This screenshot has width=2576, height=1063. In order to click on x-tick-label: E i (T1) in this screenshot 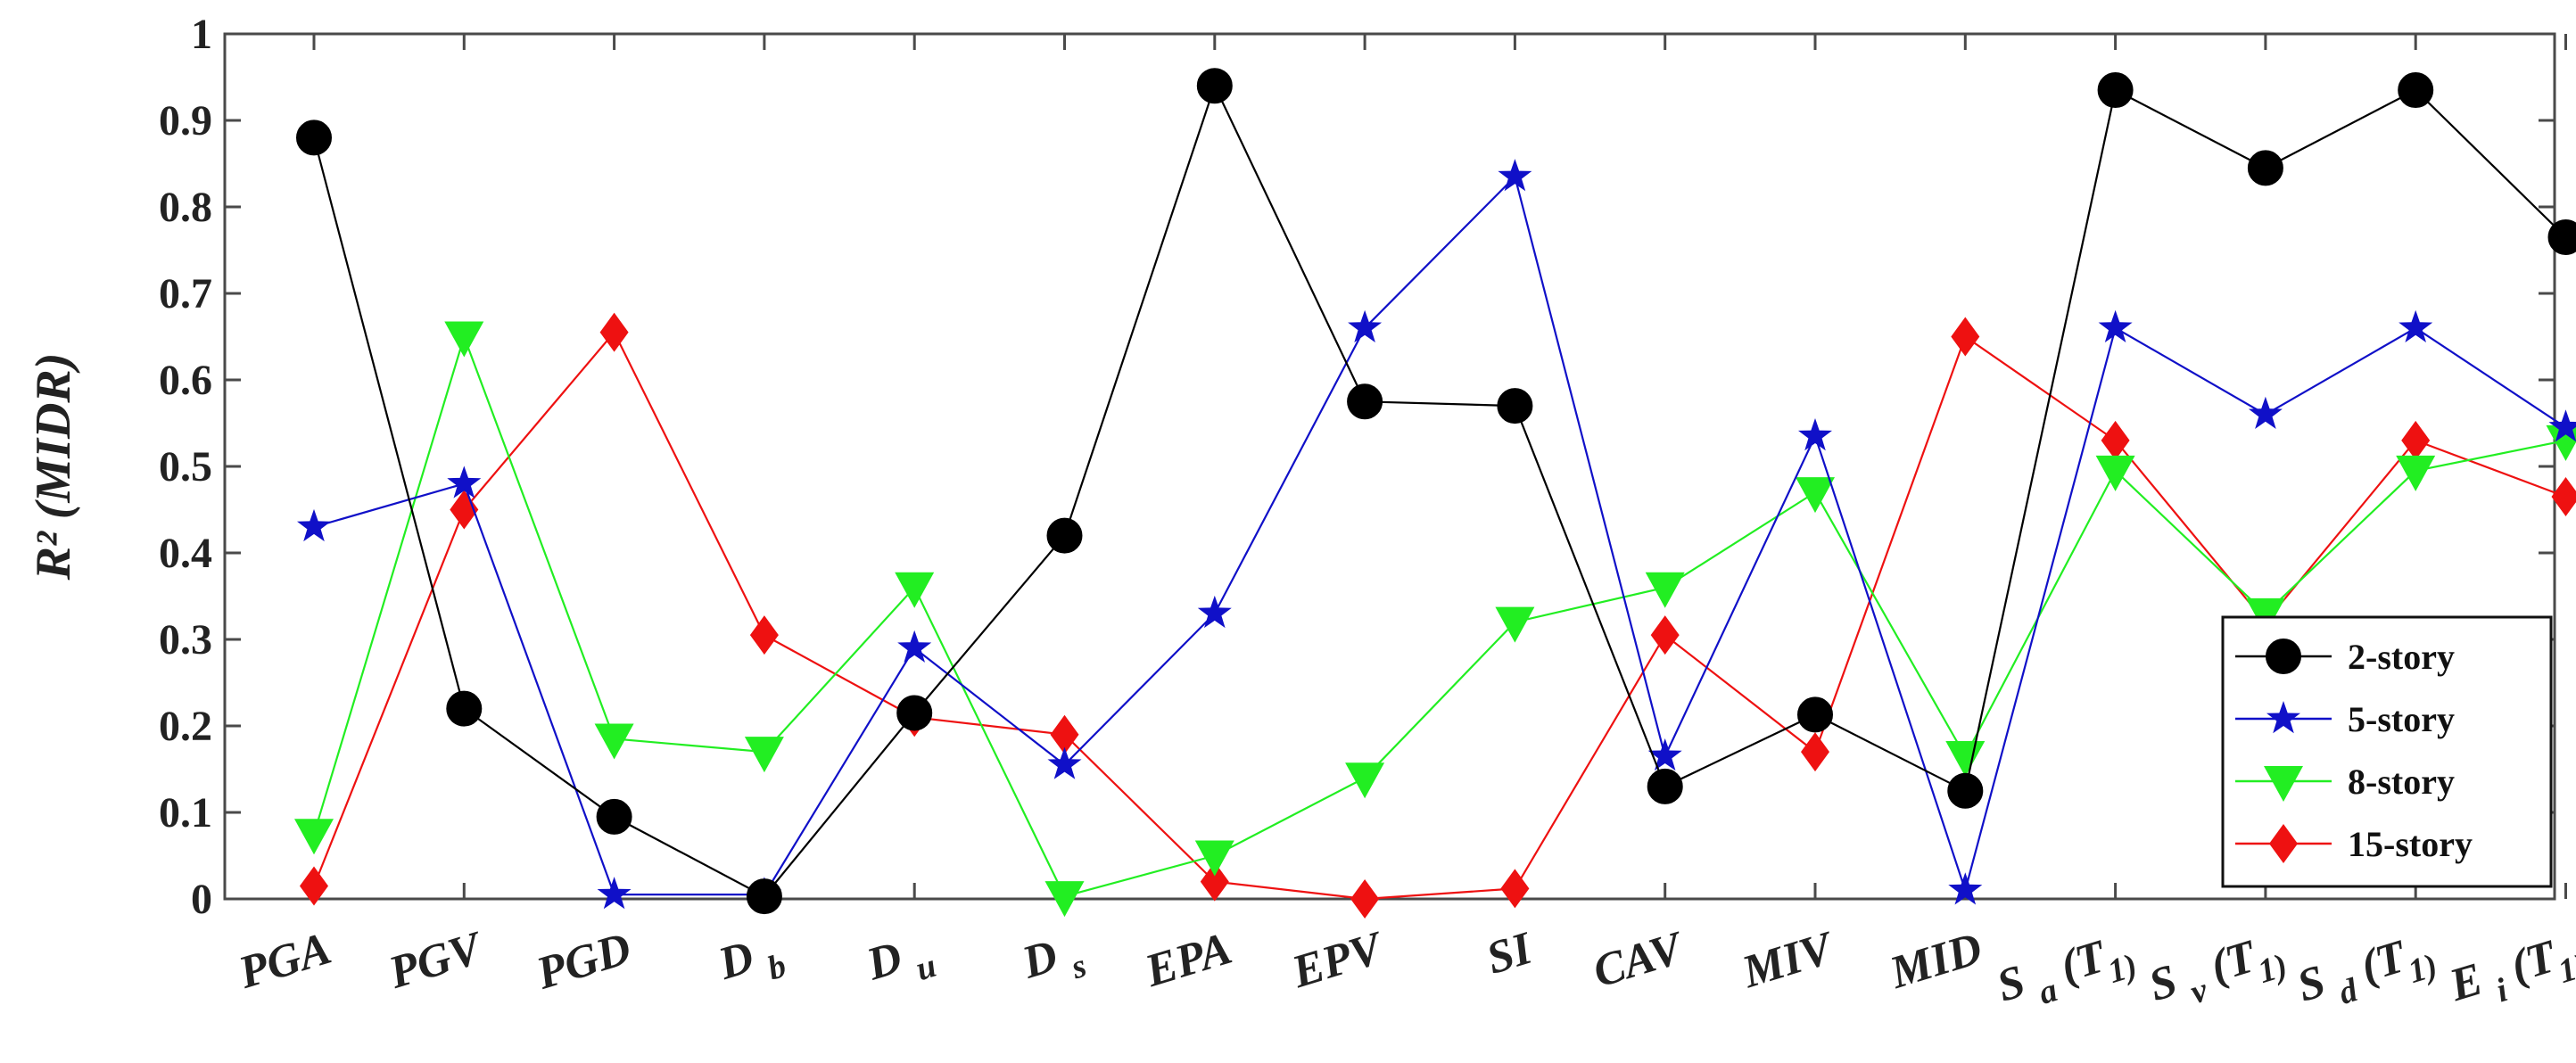, I will do `click(2509, 973)`.